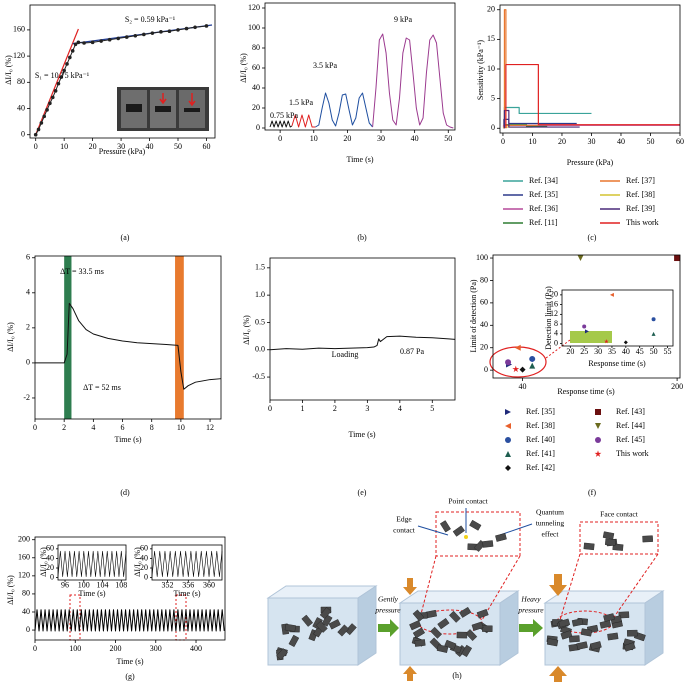  I want to click on annotation: 0.87 Pa, so click(412, 351).